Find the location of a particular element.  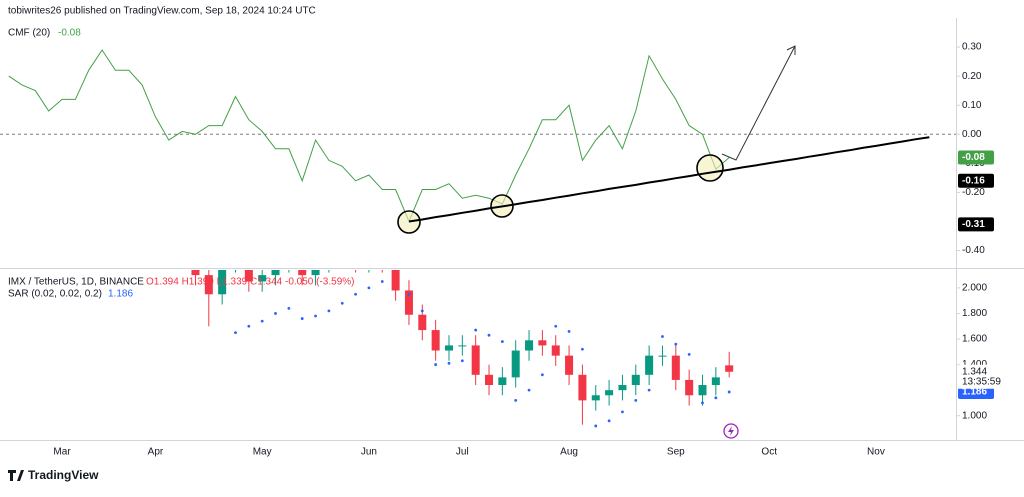

last-price-bg is located at coordinates (978, 376).